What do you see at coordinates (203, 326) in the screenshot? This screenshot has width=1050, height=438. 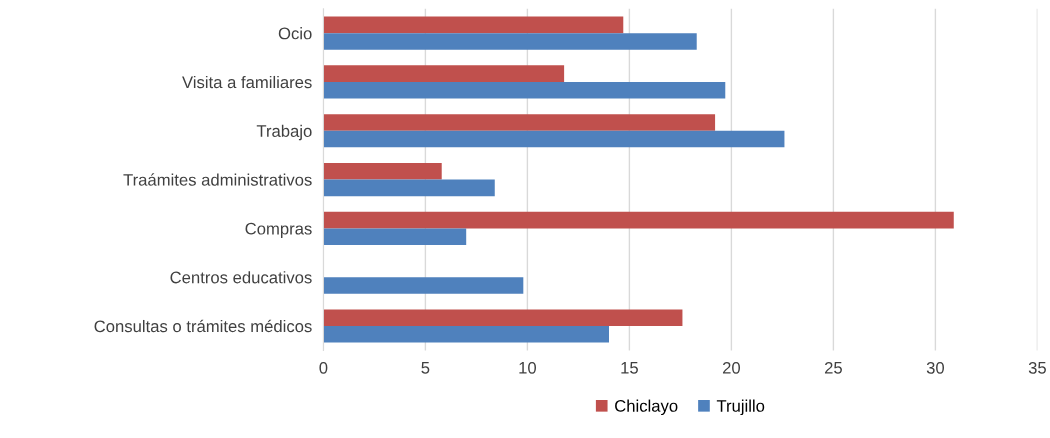 I see `y-tick-label: Consultas o trámites médicos` at bounding box center [203, 326].